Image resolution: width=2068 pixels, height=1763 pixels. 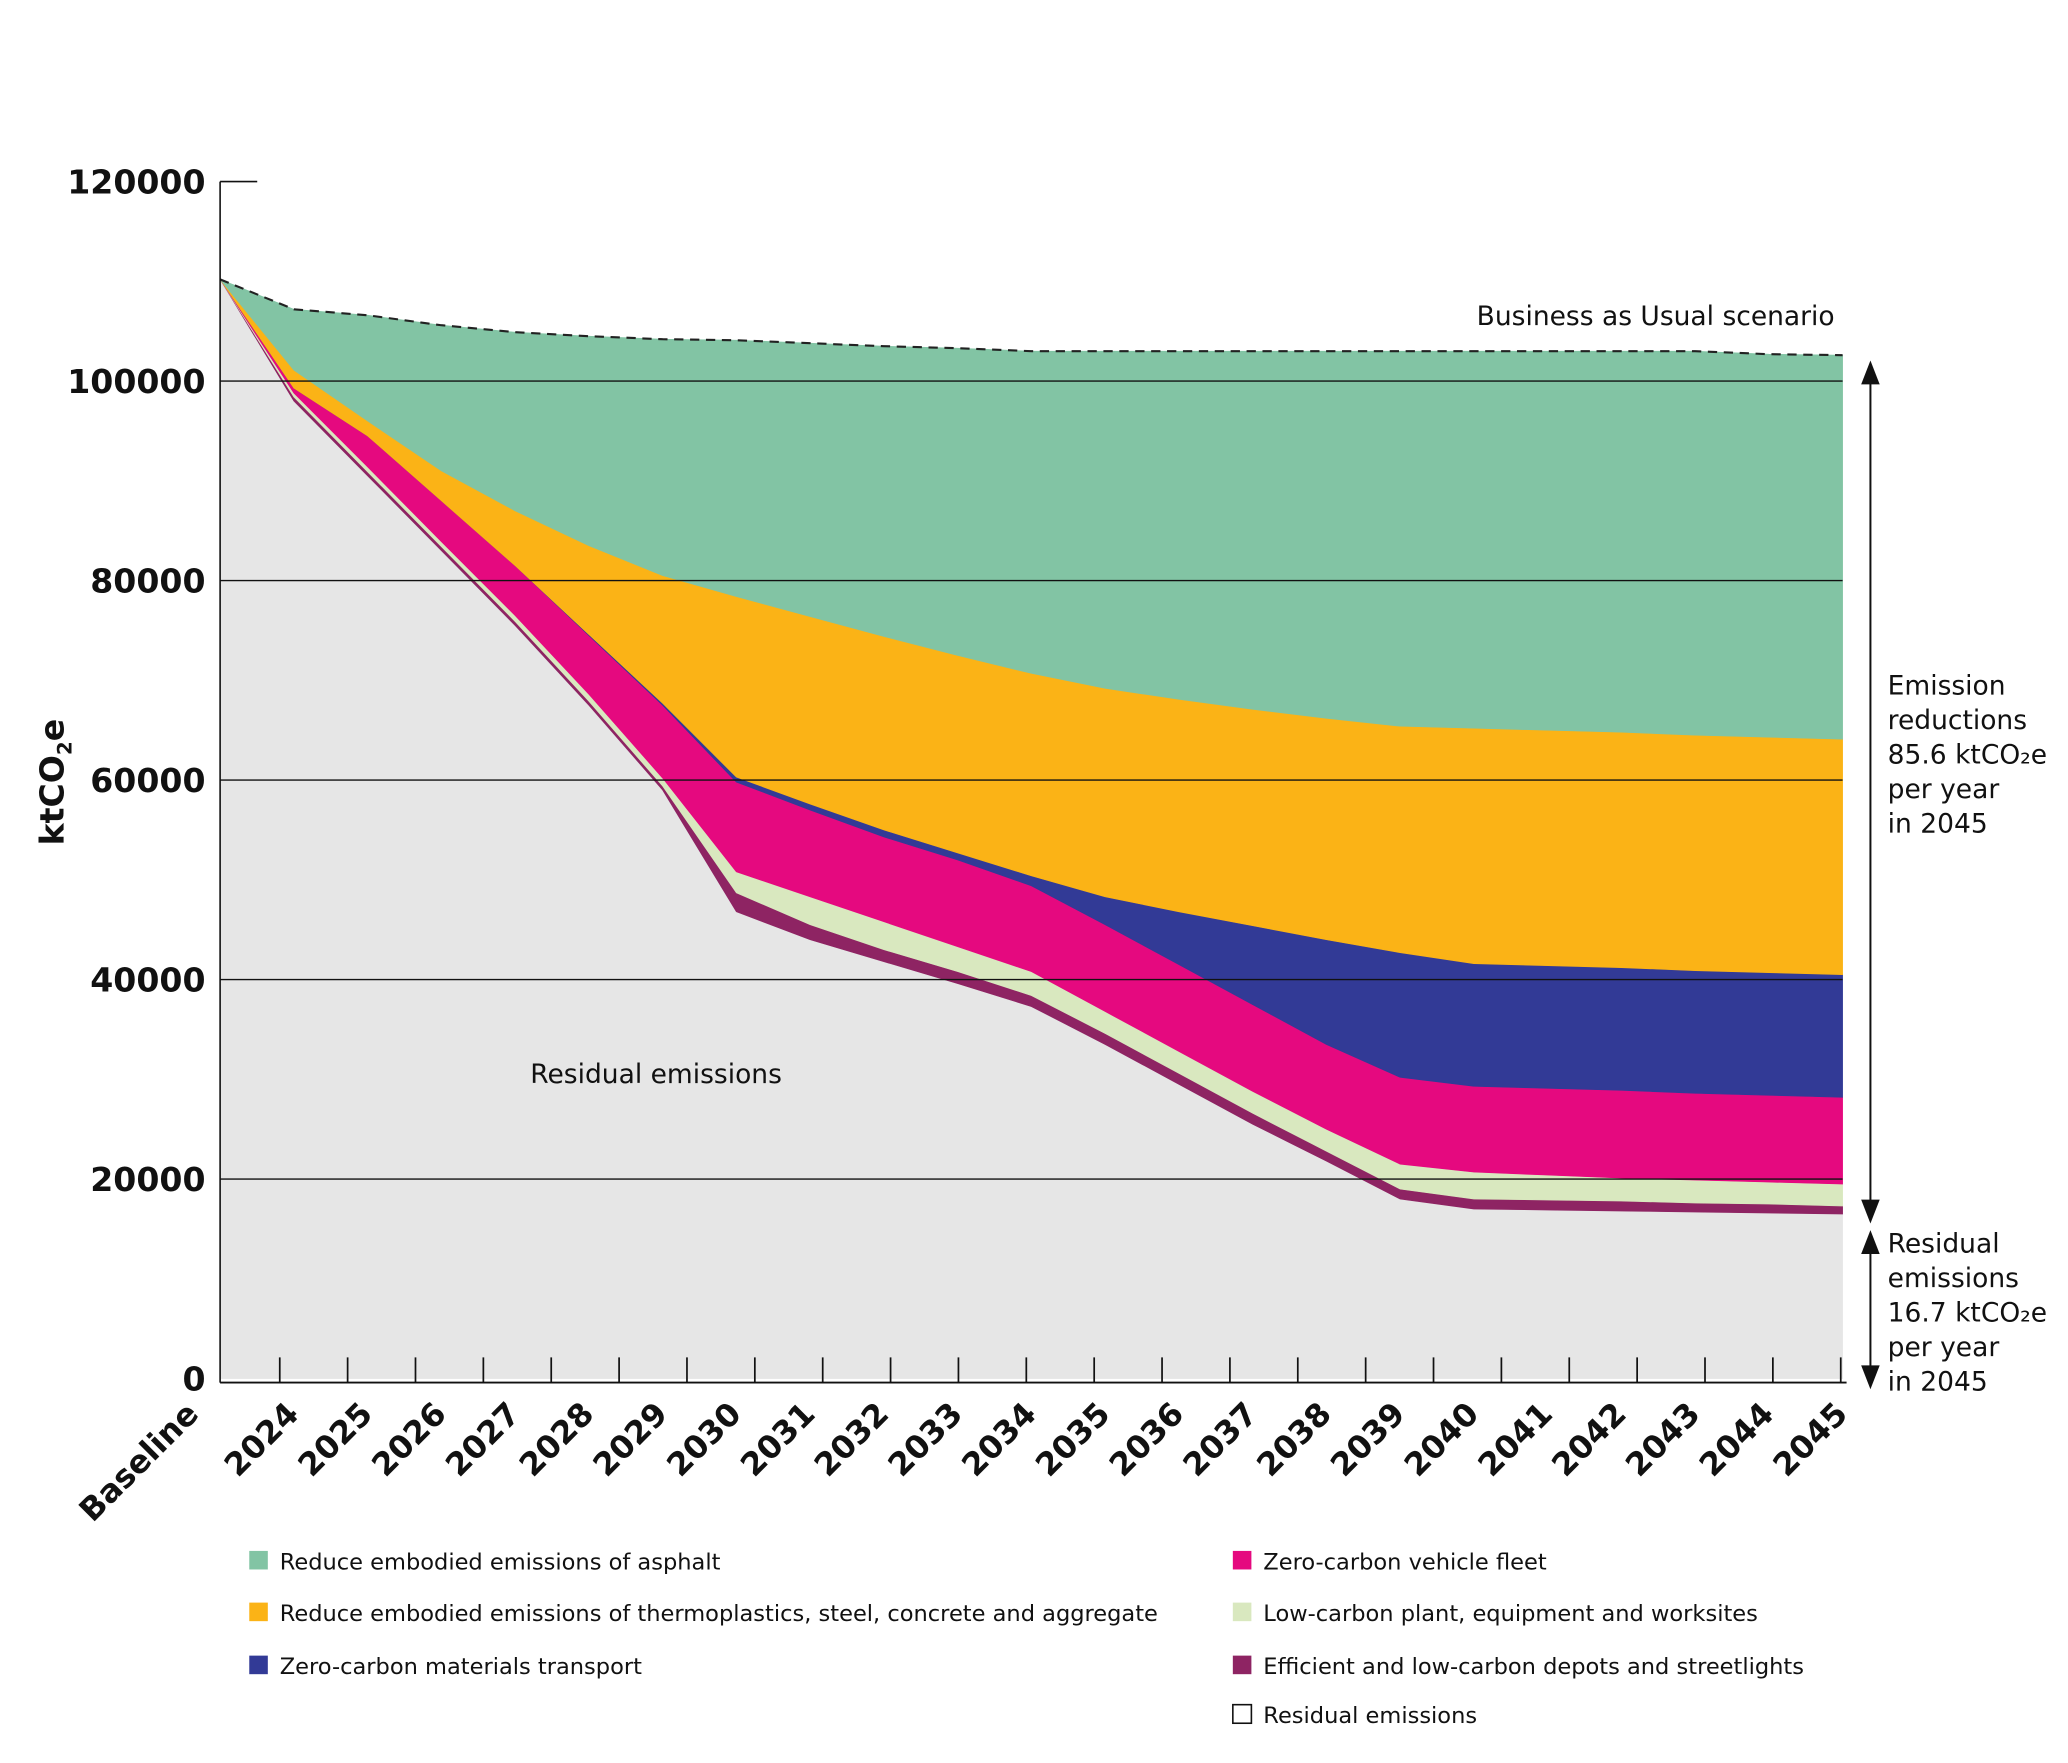 I want to click on x-tick-label: 2030, so click(x=703, y=1438).